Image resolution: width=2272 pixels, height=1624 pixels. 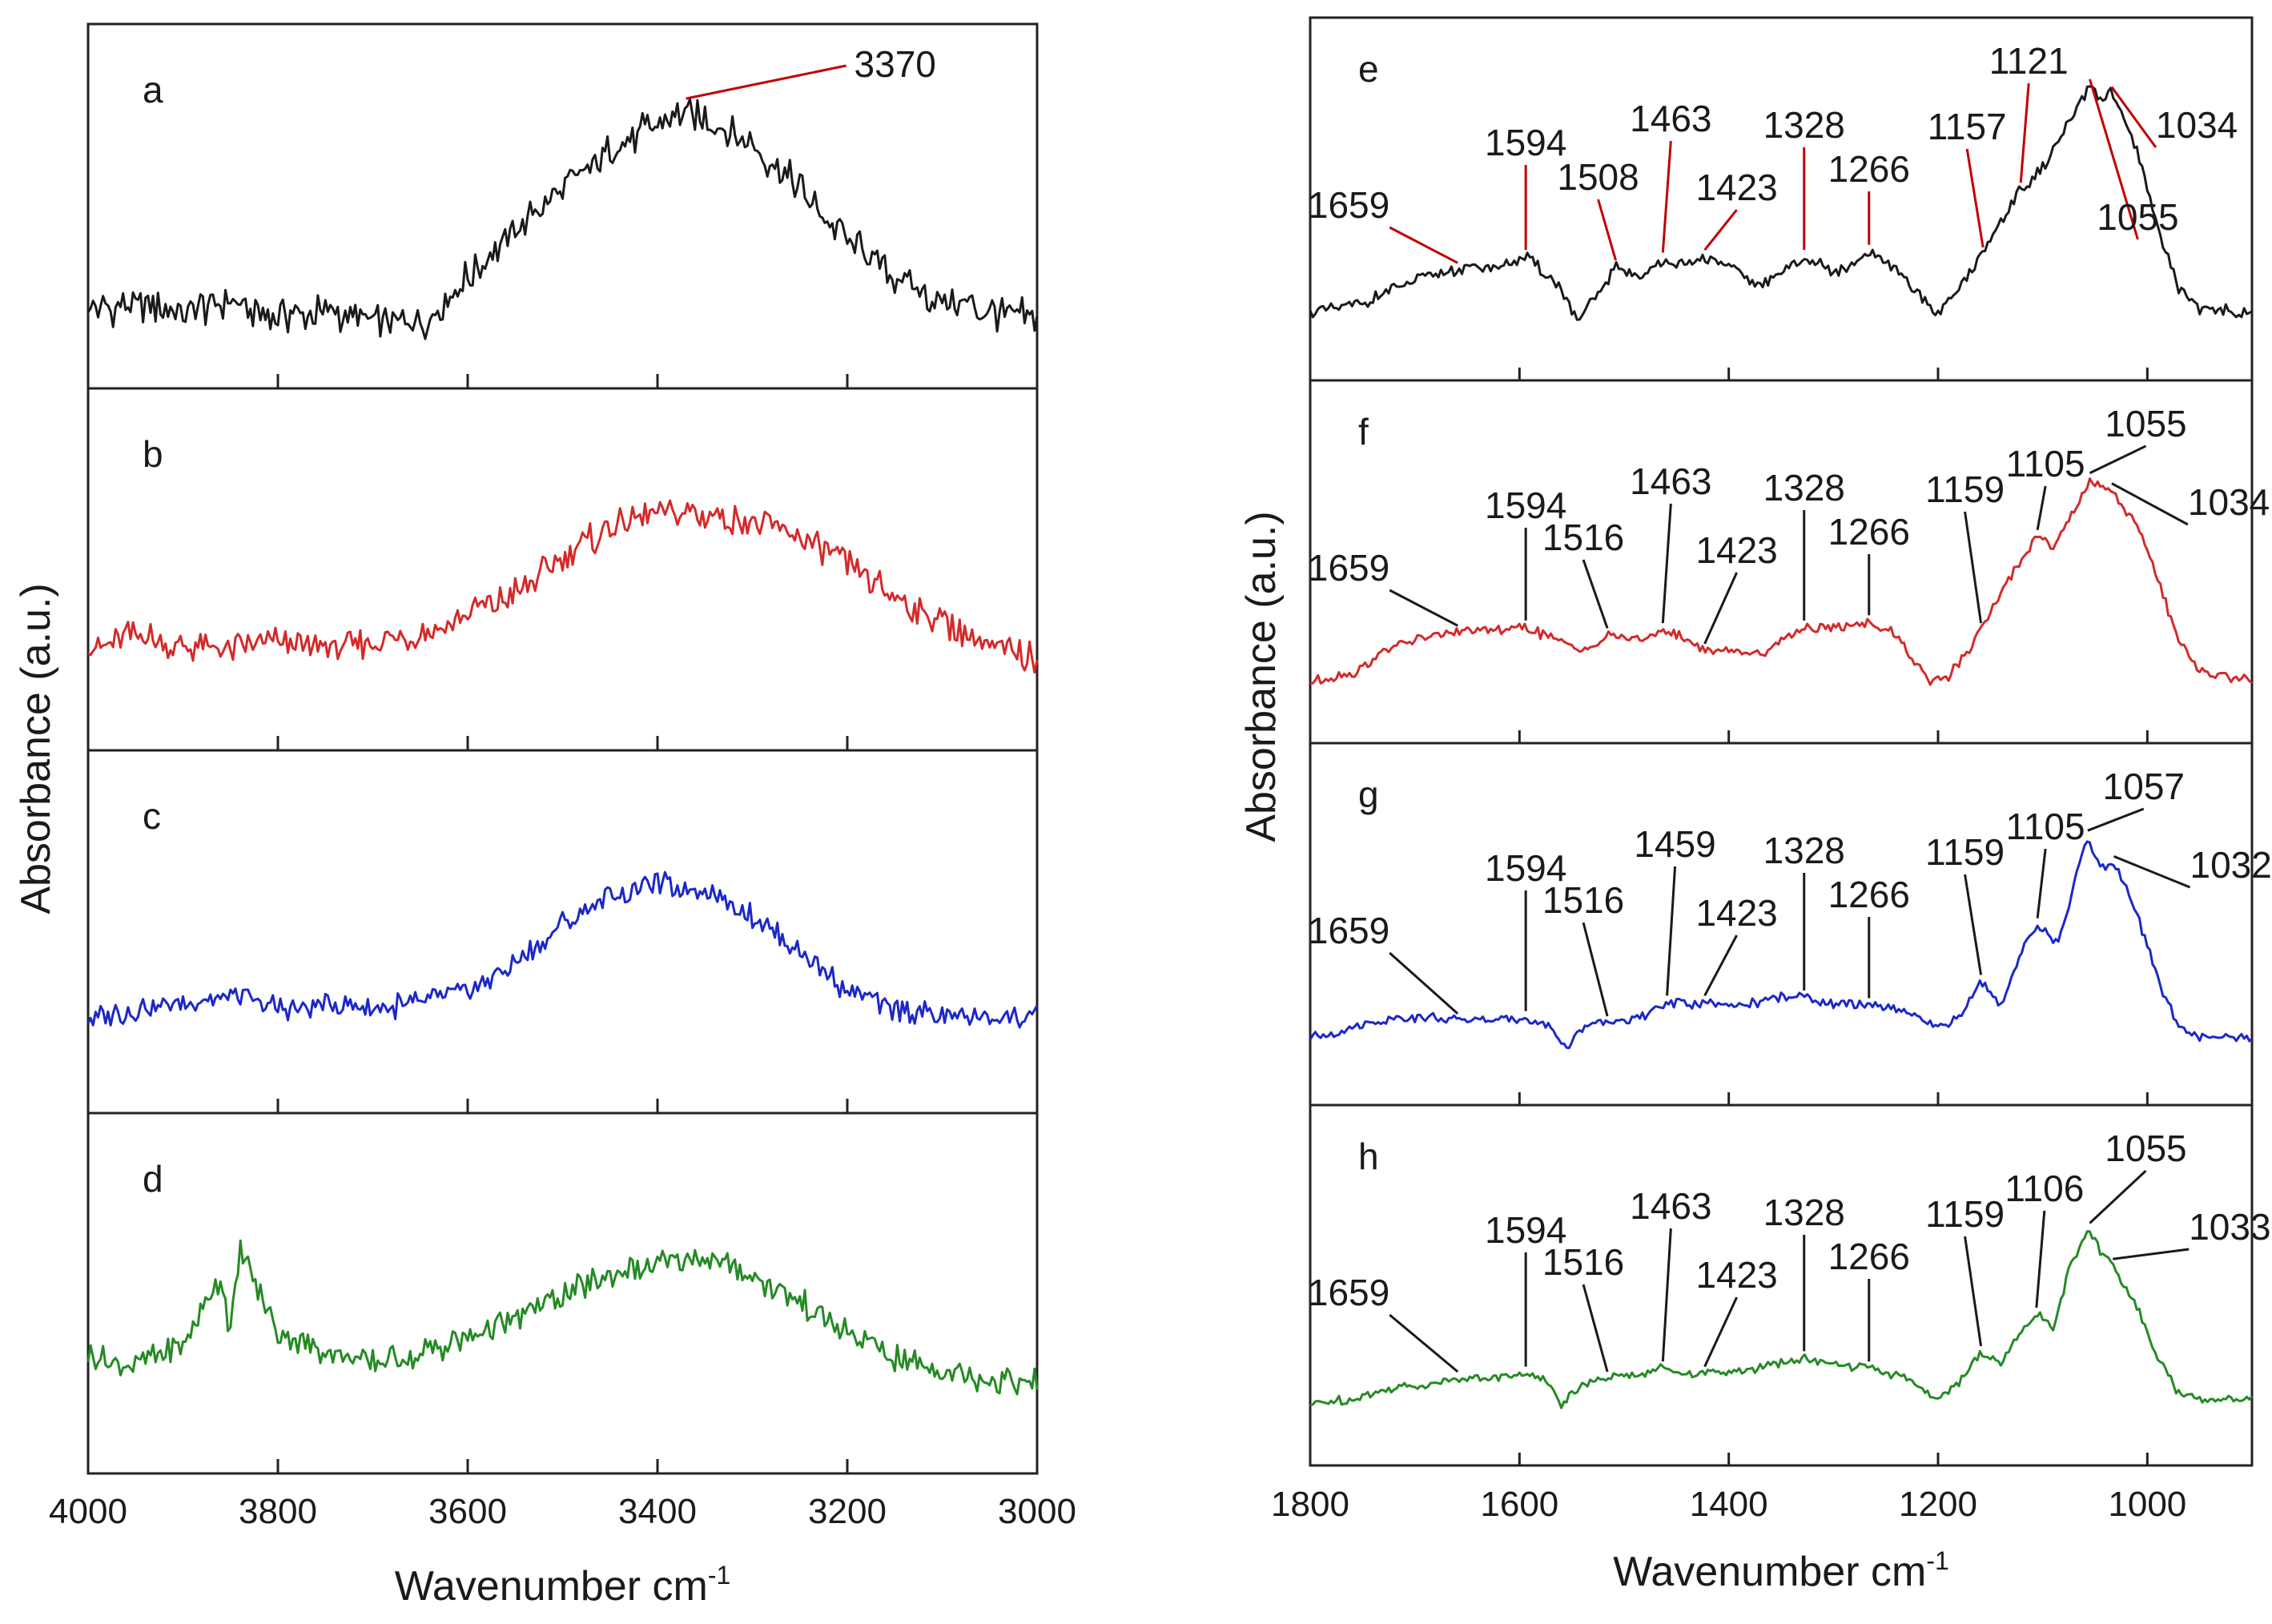 I want to click on peak-g-1516-label: 1516, so click(x=1583, y=900).